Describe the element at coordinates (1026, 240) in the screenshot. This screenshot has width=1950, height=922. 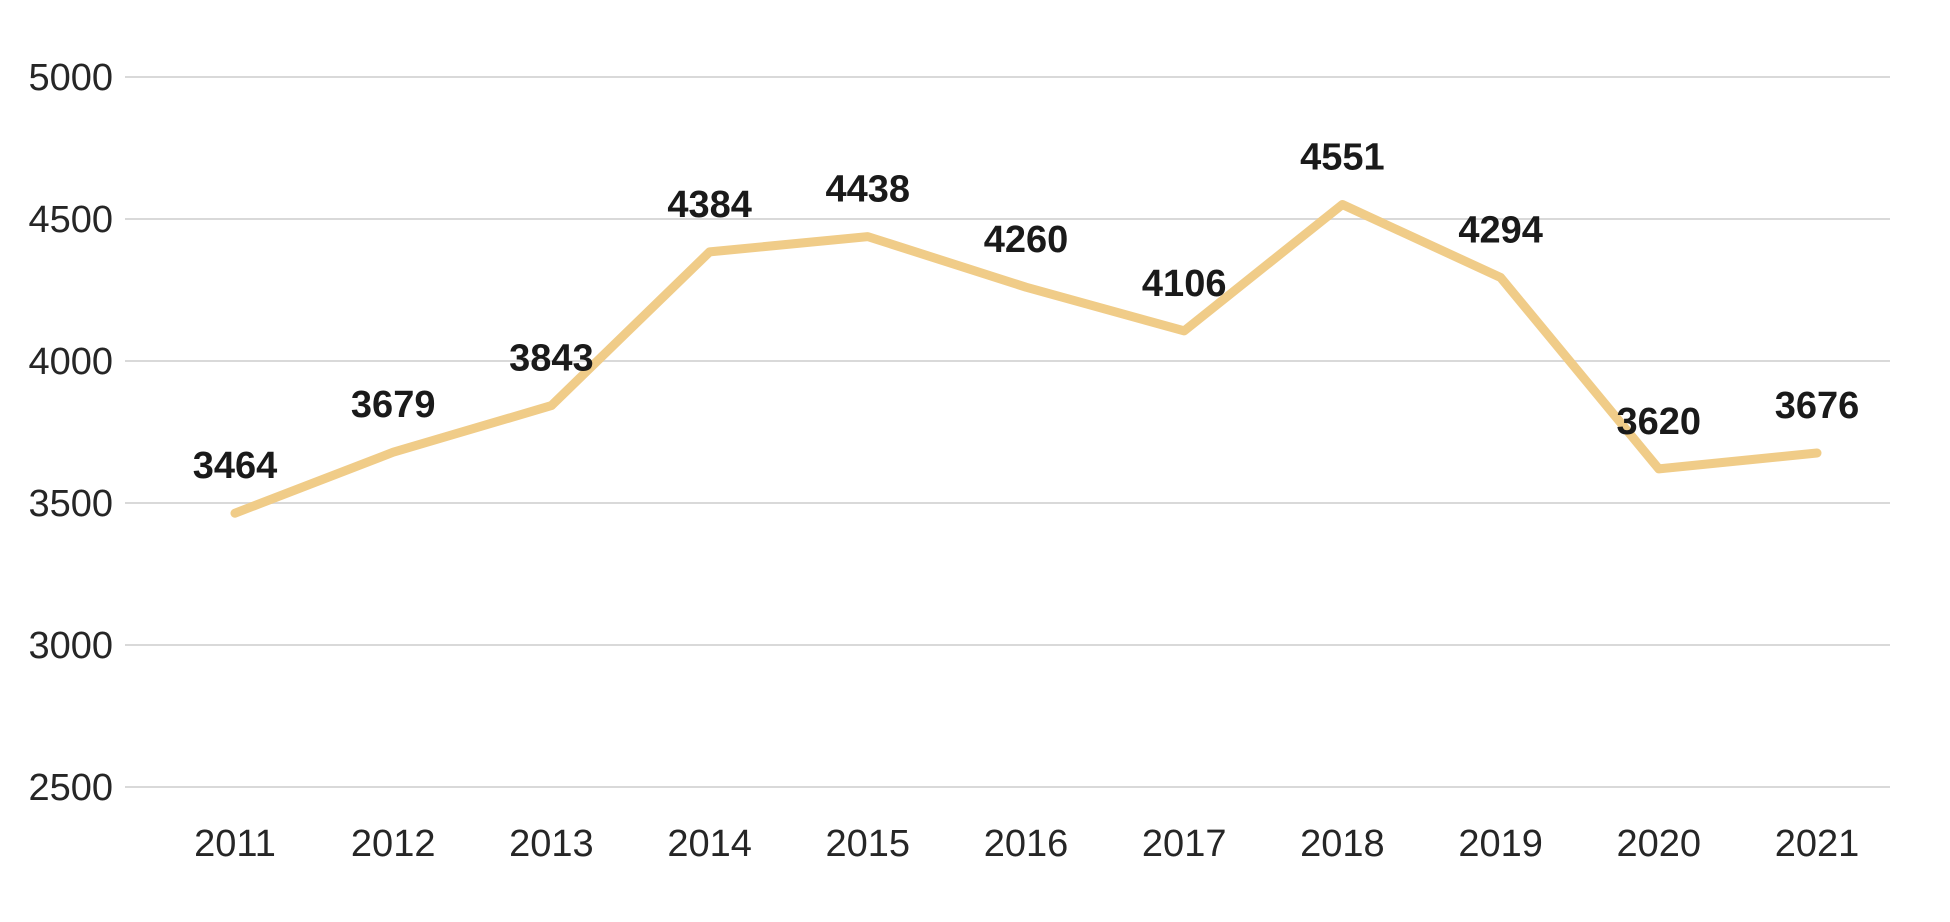
I see `data-label: 4260` at that location.